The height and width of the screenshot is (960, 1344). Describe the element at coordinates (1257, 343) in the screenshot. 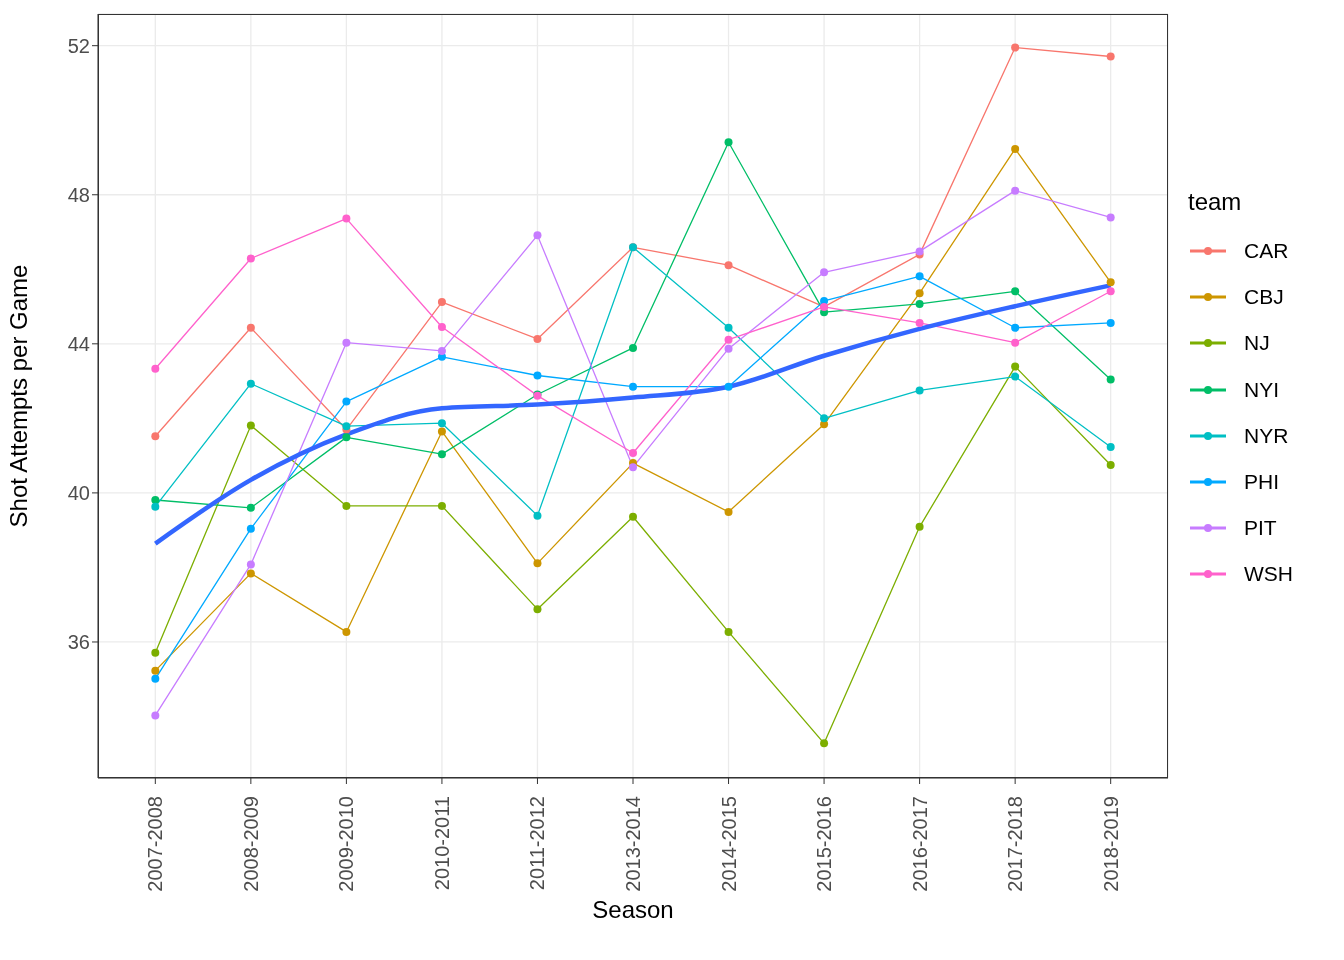

I see `legend-label: NJ` at that location.